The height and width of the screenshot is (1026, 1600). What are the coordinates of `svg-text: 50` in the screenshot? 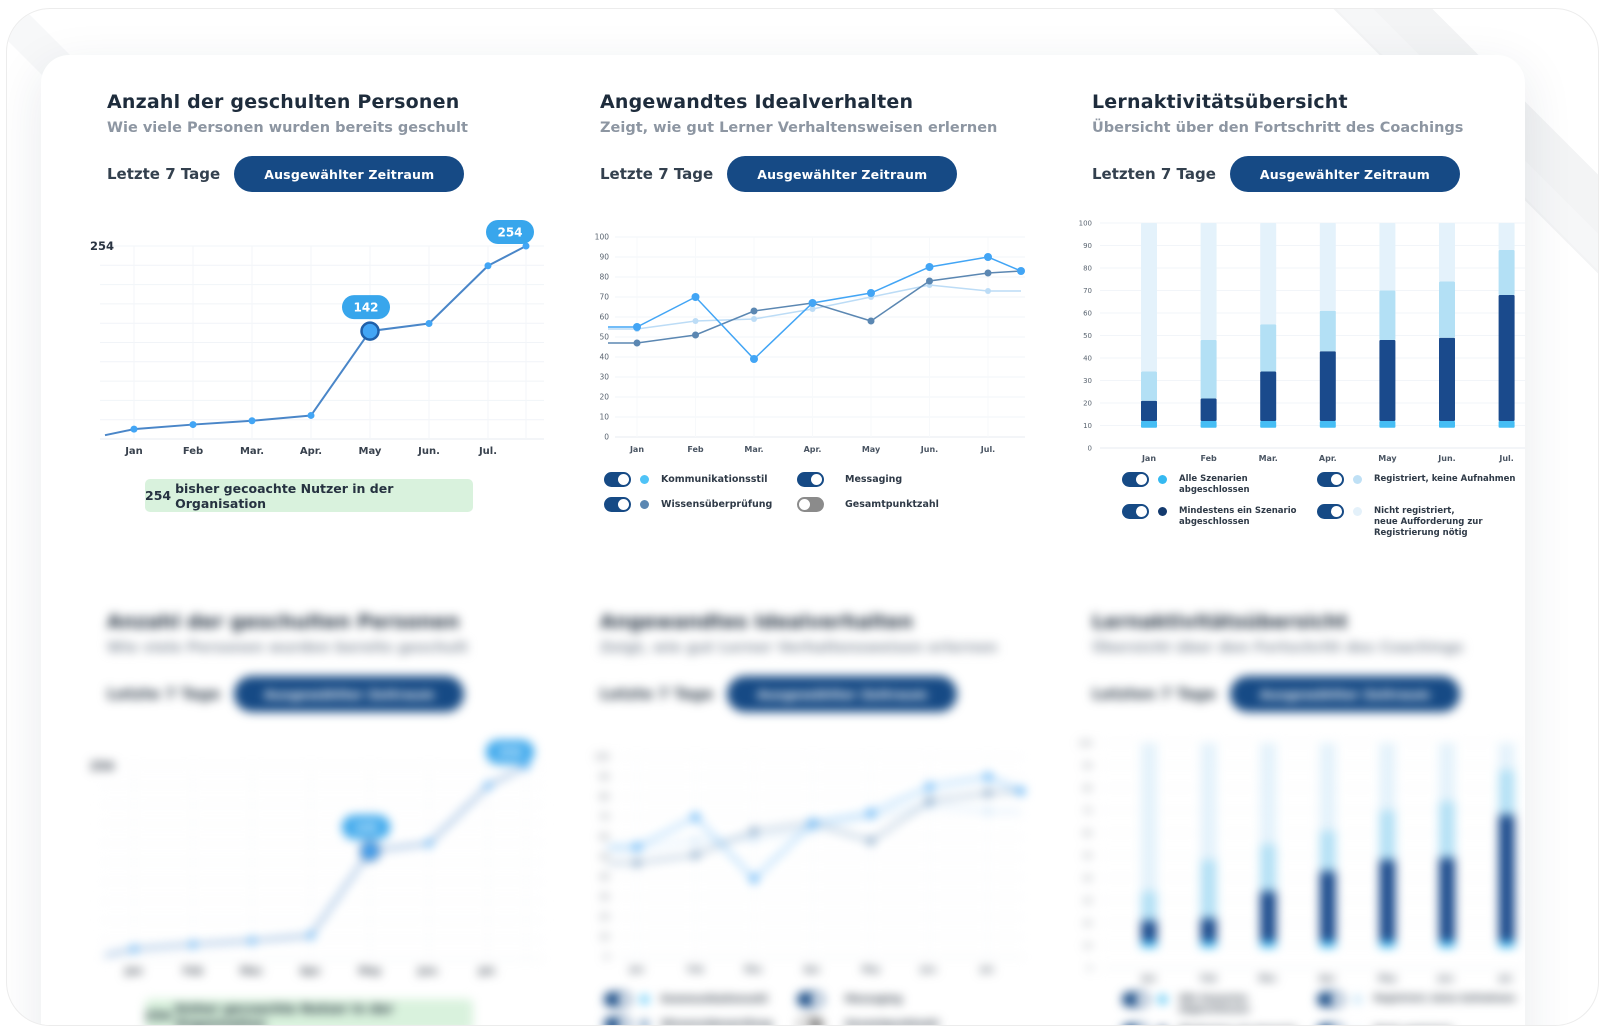 It's located at (604, 857).